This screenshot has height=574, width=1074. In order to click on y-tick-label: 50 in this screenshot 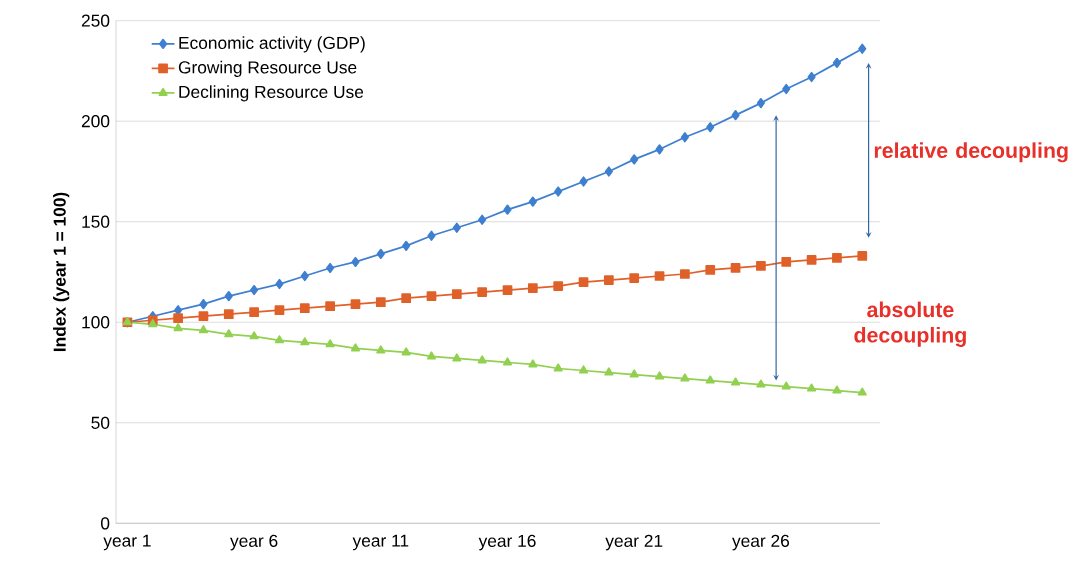, I will do `click(100, 422)`.